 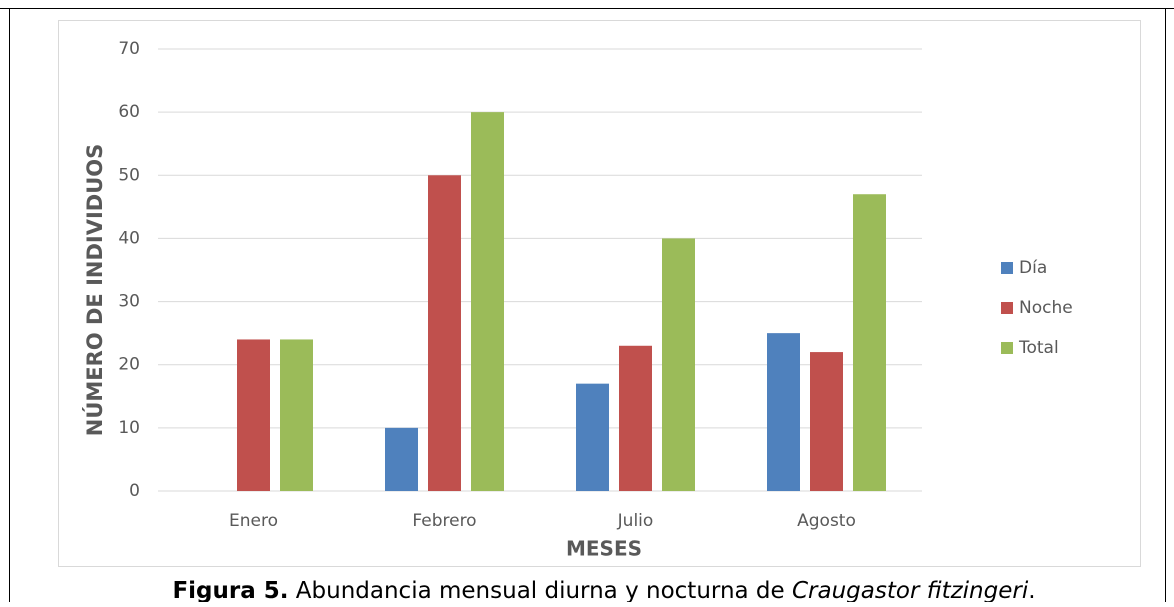 I want to click on legend-label: Total, so click(x=1038, y=348).